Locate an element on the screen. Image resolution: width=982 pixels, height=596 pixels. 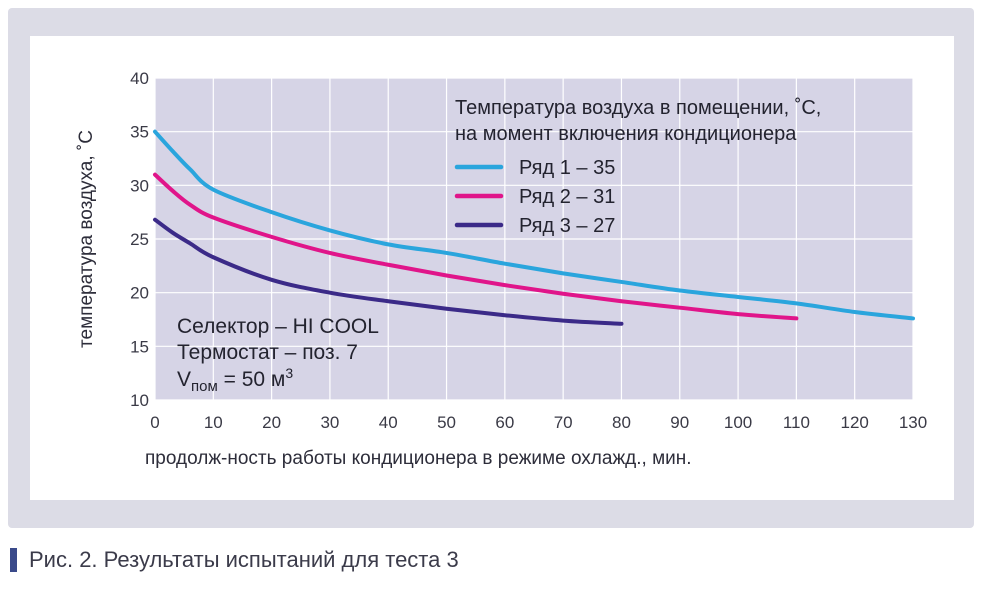
caption-marker is located at coordinates (13, 560).